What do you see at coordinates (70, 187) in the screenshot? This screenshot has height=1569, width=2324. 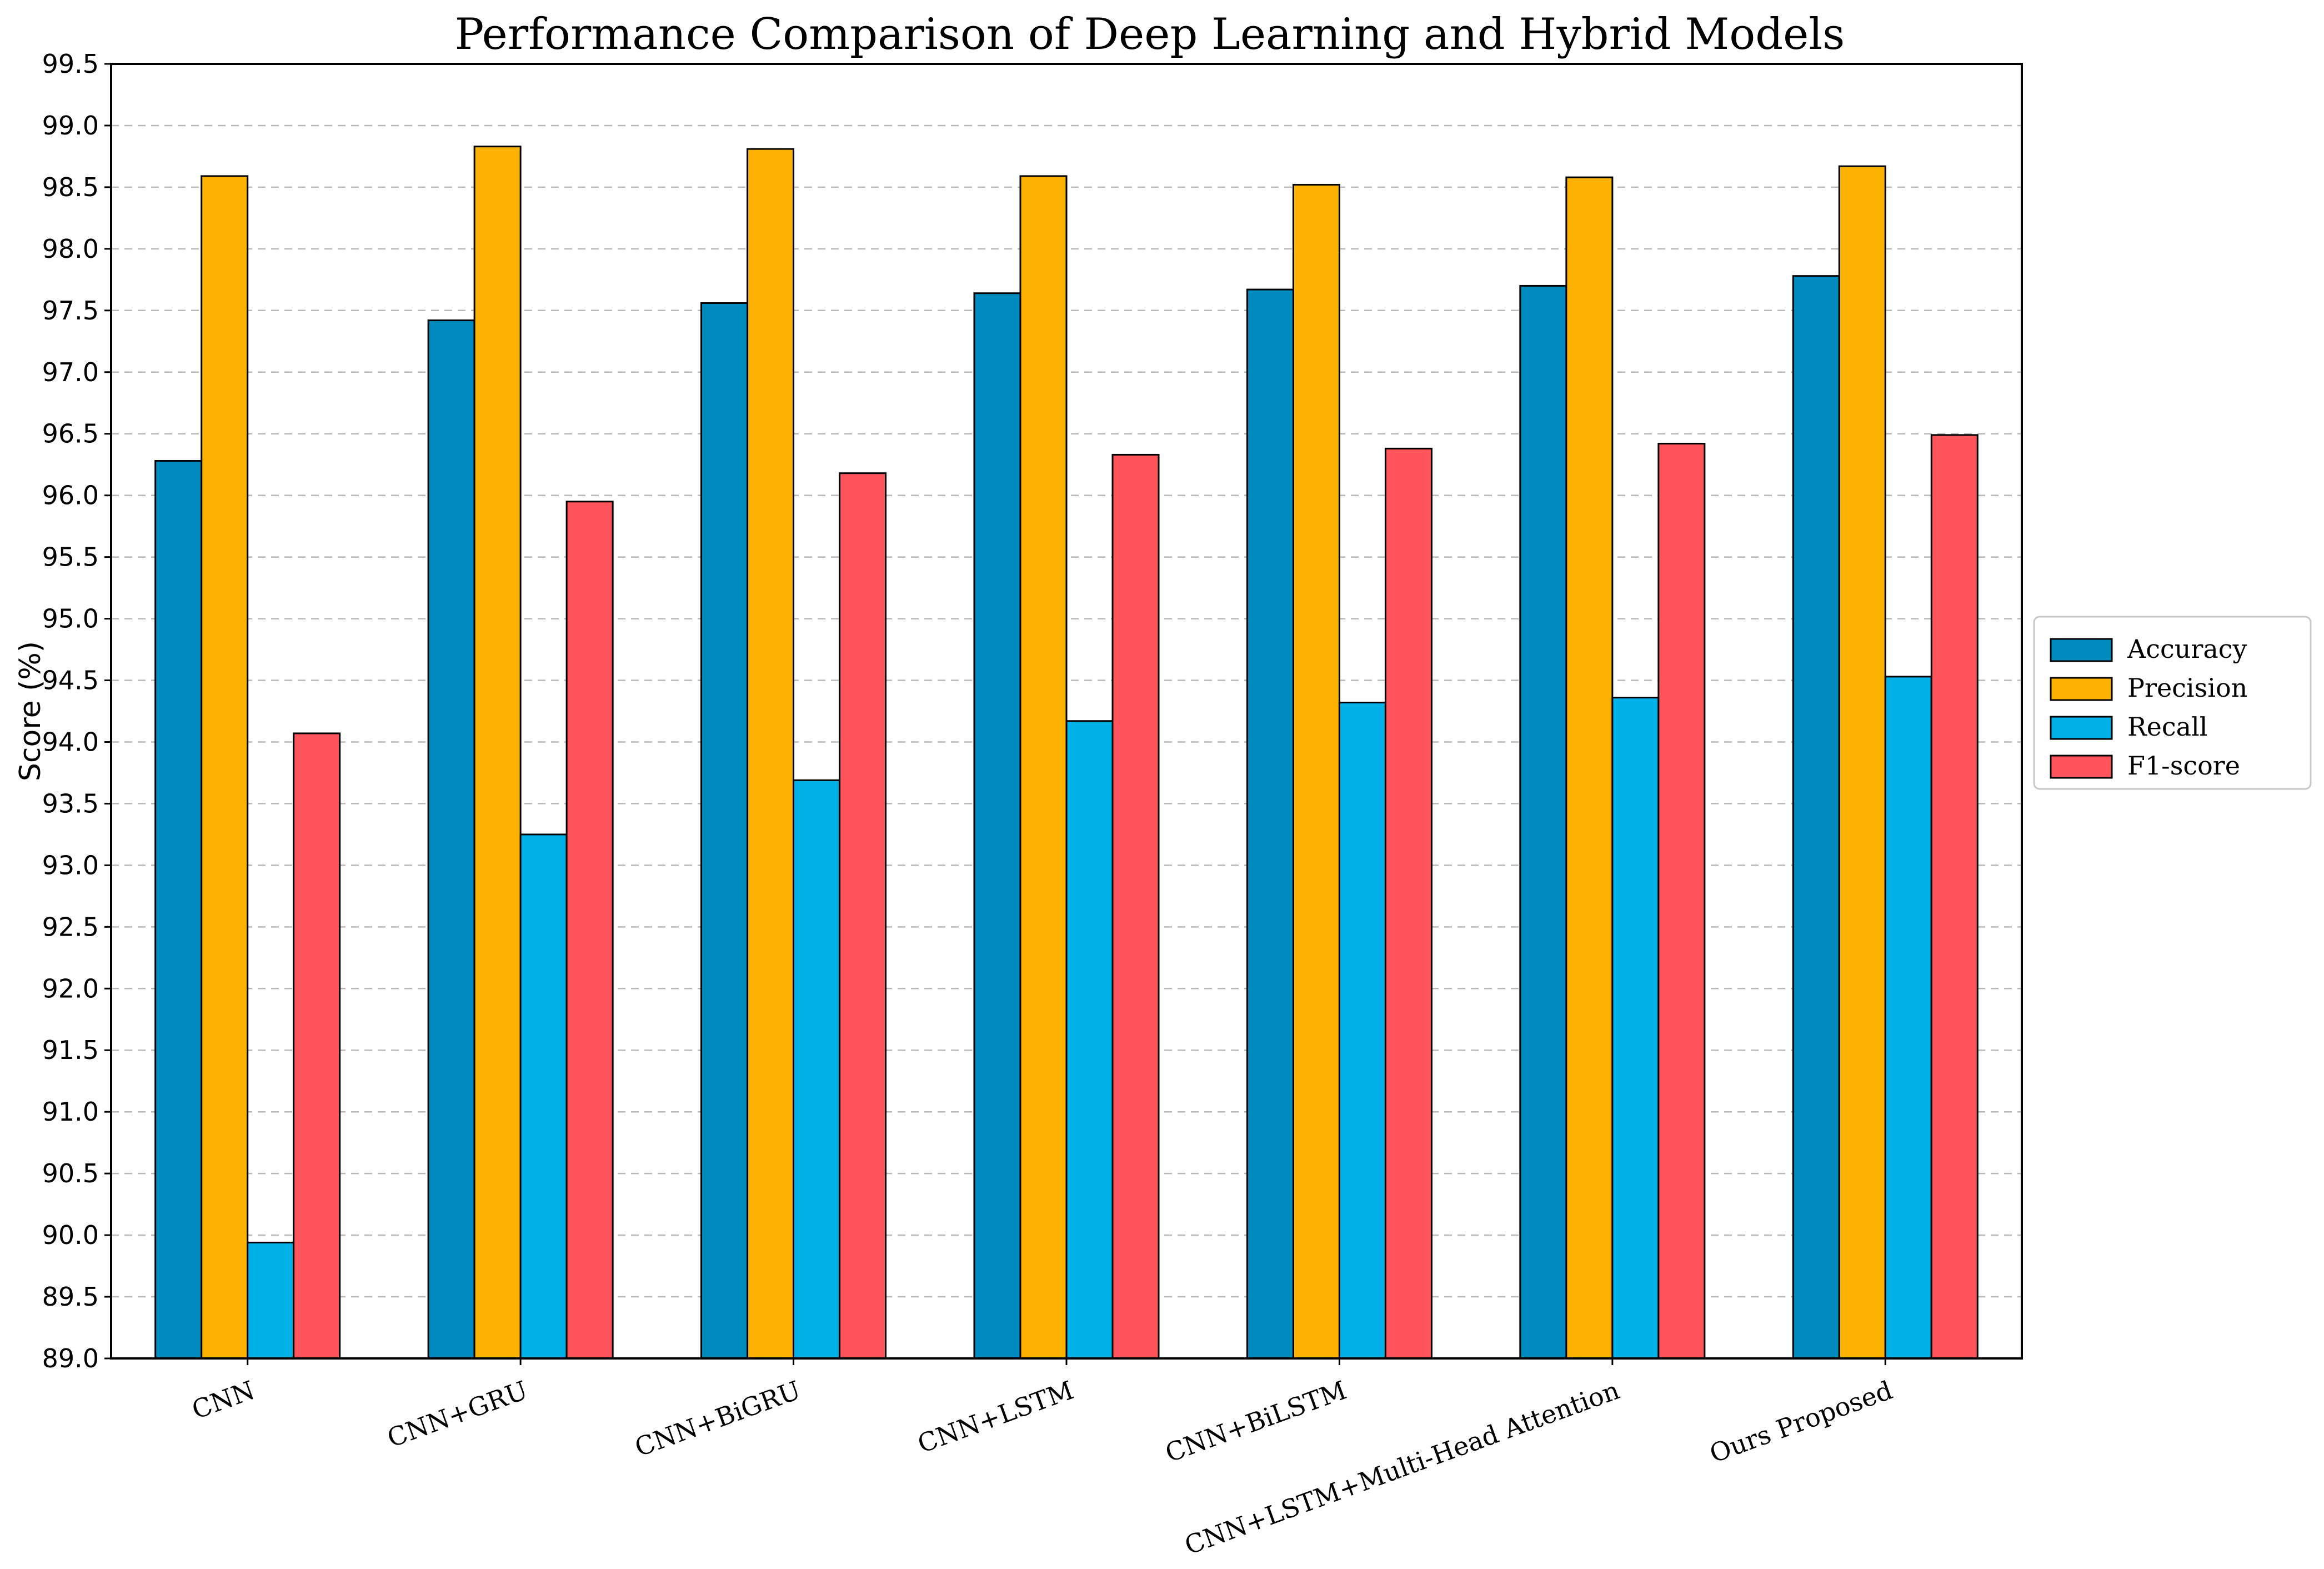 I see `y-tick-label: 98.5` at bounding box center [70, 187].